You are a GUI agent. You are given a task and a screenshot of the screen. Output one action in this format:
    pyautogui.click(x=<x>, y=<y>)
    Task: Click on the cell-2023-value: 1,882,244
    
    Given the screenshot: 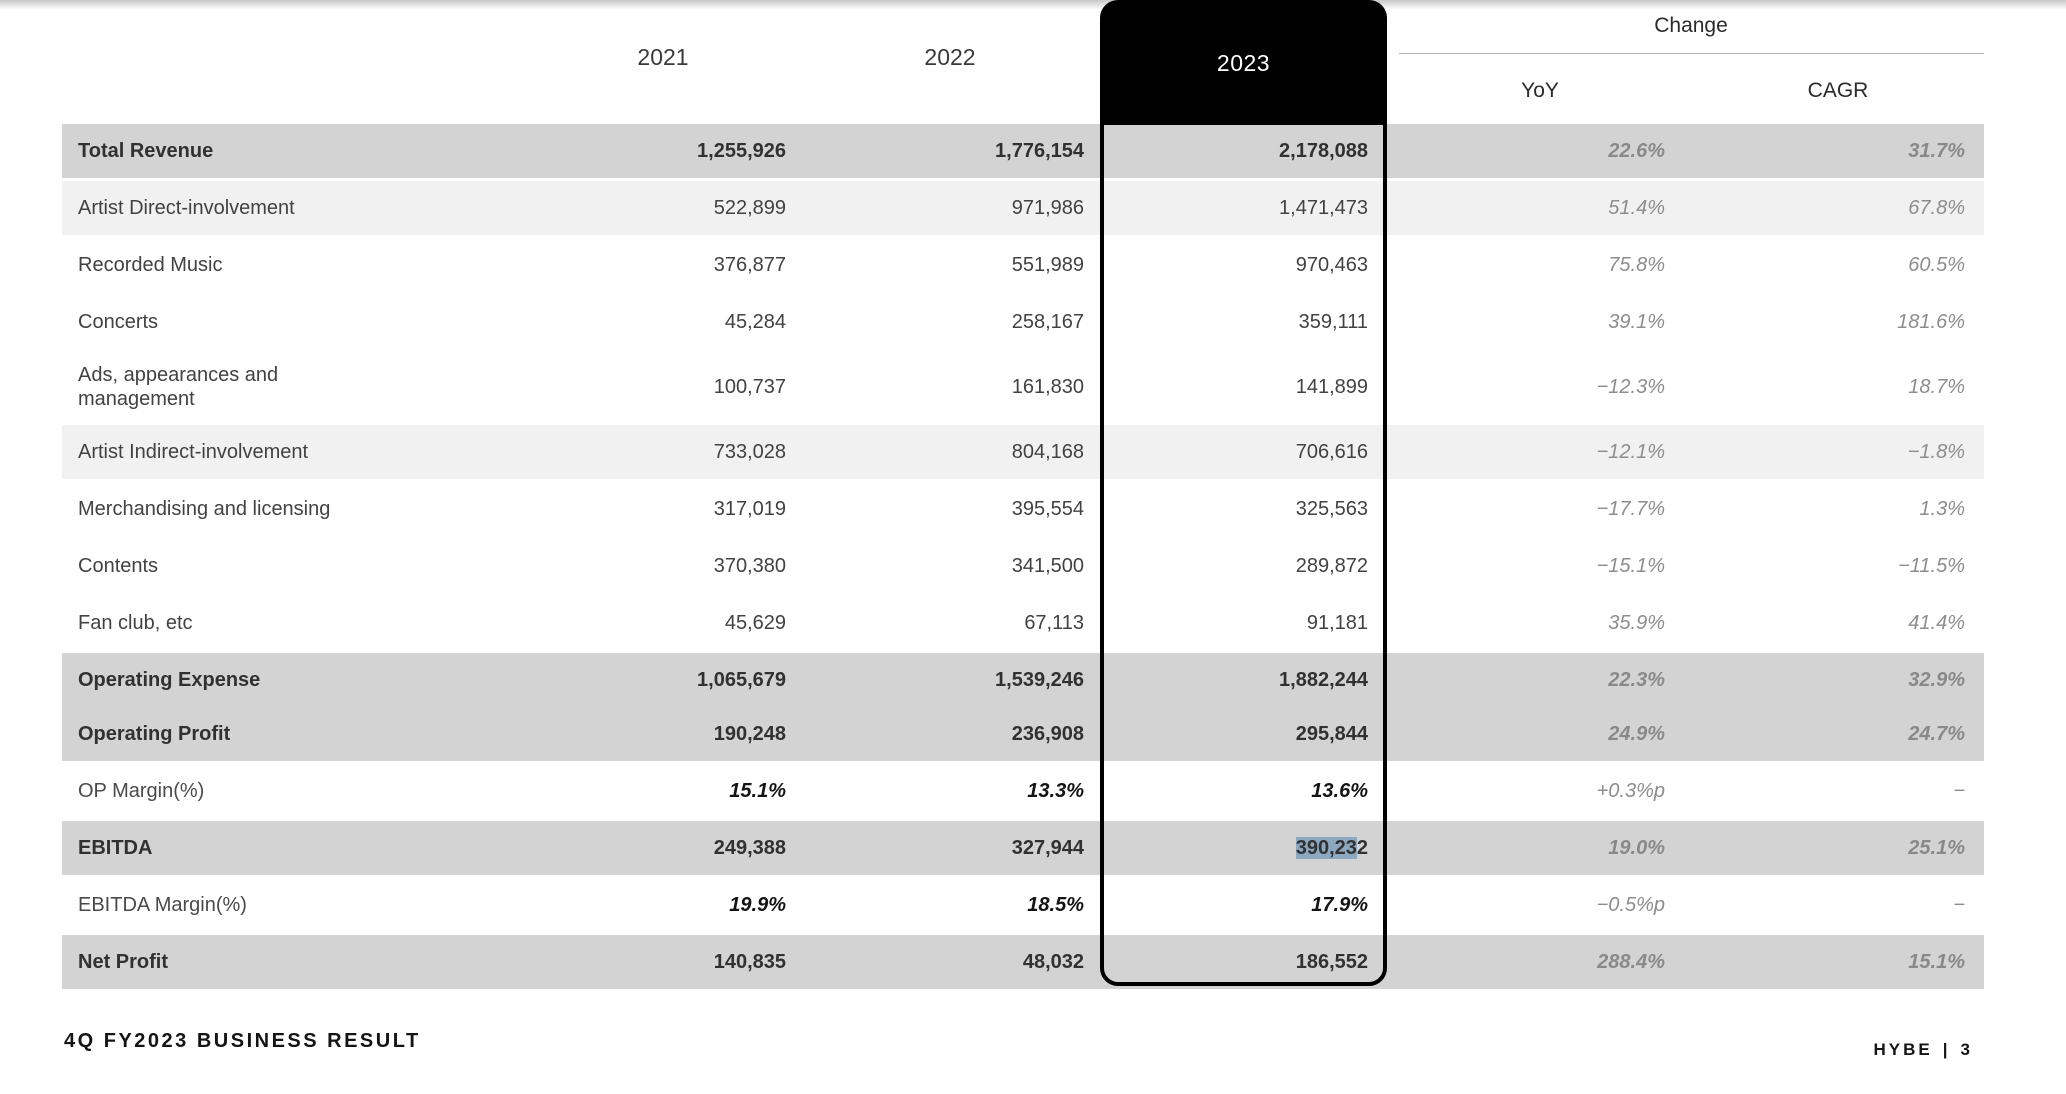 What is the action you would take?
    pyautogui.click(x=1323, y=680)
    